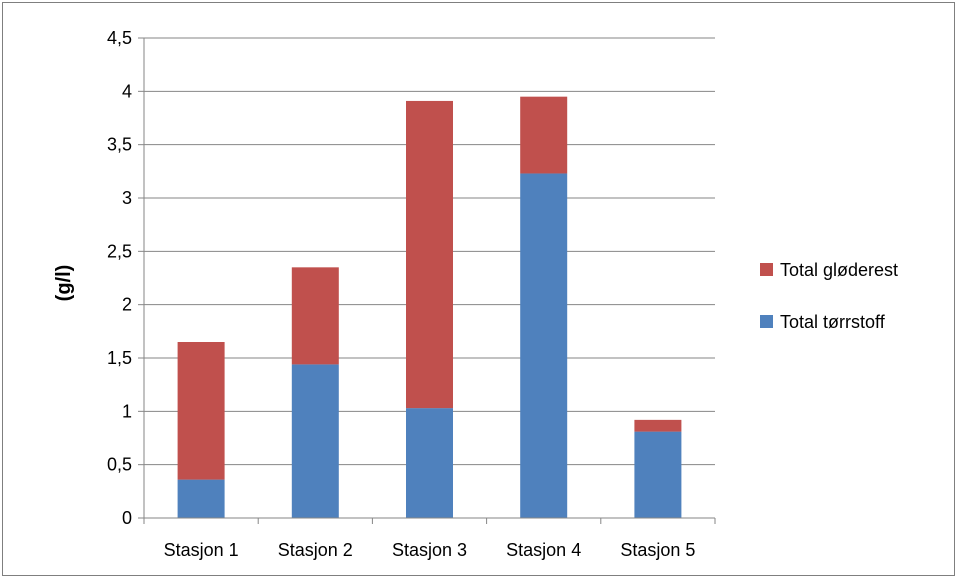 The height and width of the screenshot is (580, 959). What do you see at coordinates (64, 283) in the screenshot?
I see `y-axis-label: (g/l)` at bounding box center [64, 283].